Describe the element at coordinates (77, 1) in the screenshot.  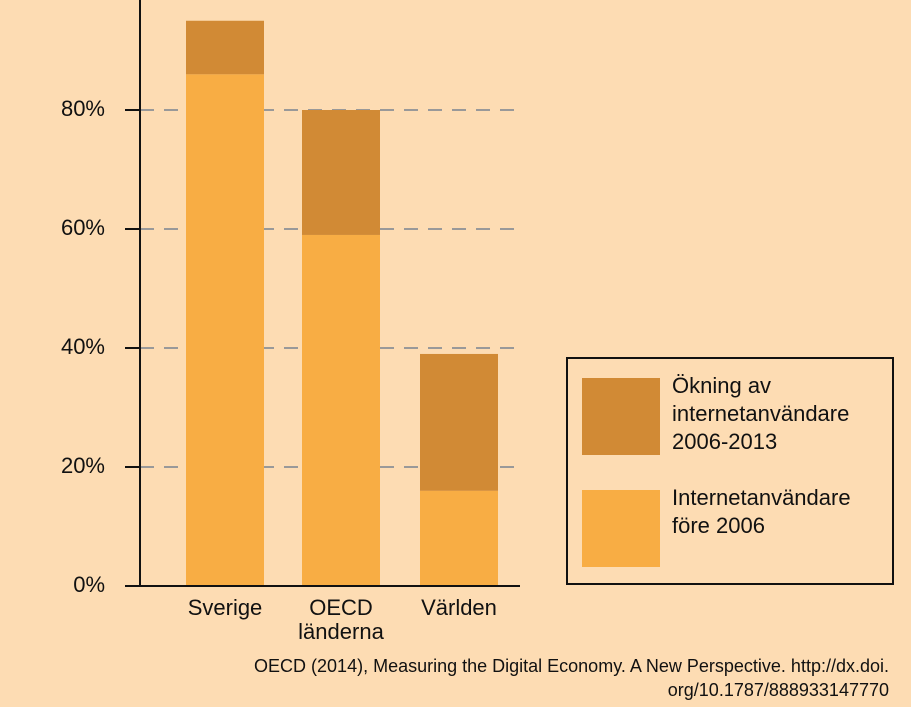
I see `y-tick-label: 100%` at that location.